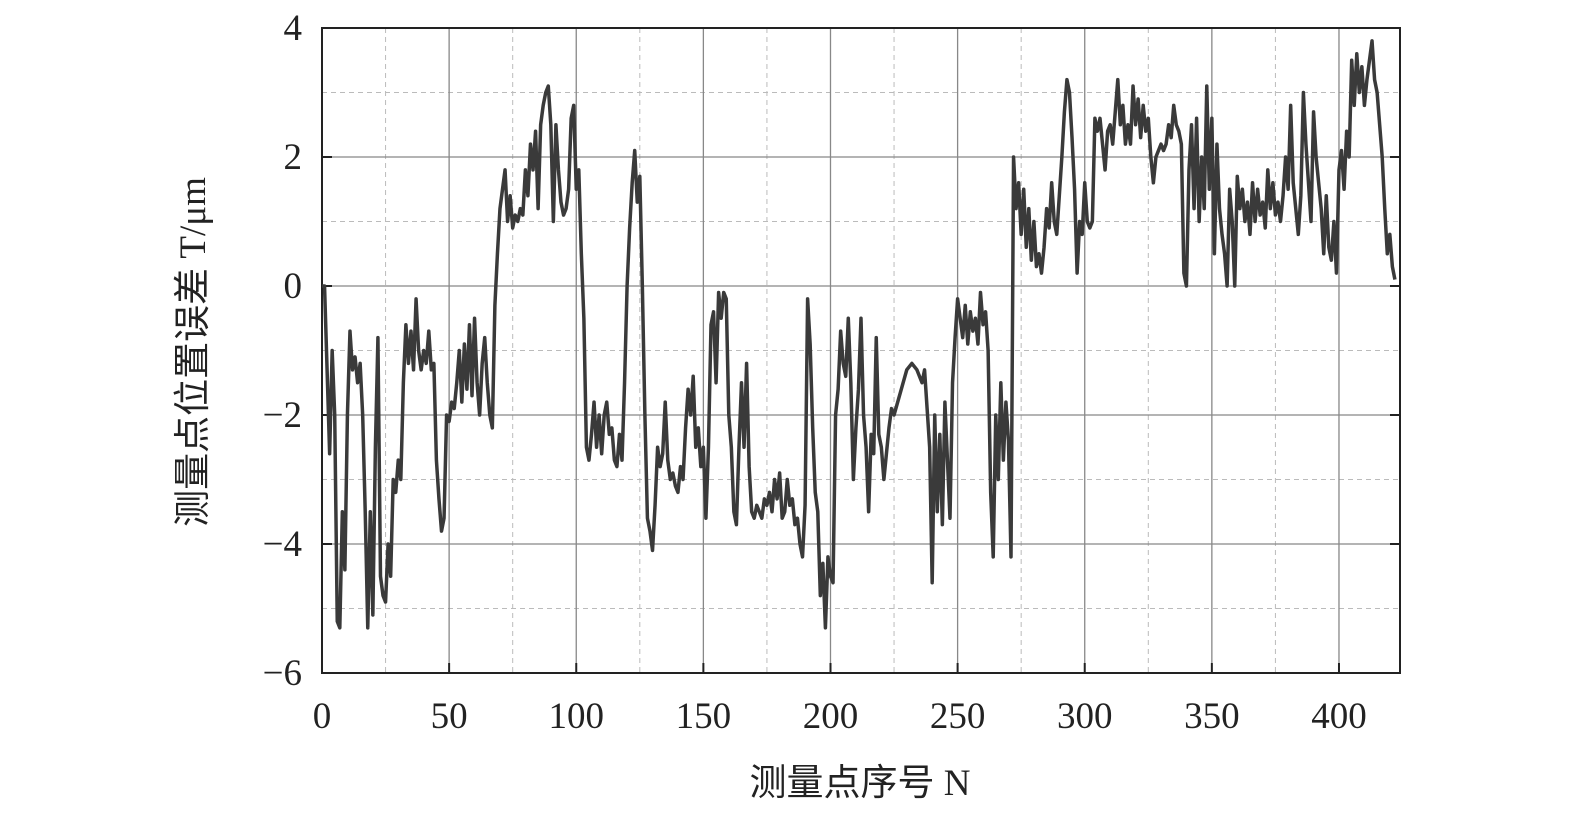  I want to click on y-tick-label: 2, so click(293, 157).